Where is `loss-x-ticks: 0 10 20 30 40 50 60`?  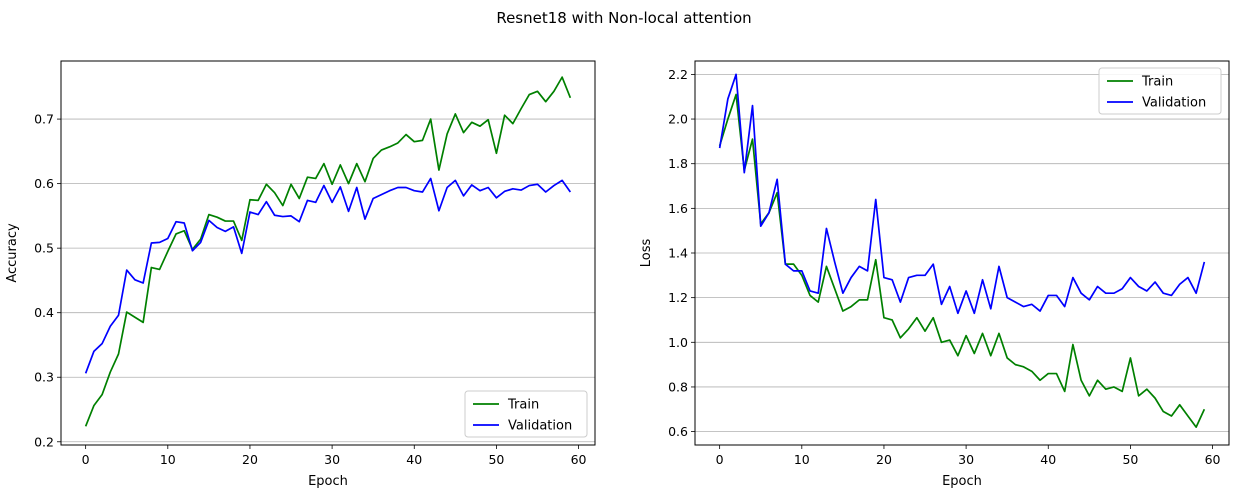
loss-x-ticks: 0 10 20 30 40 50 60 is located at coordinates (968, 456).